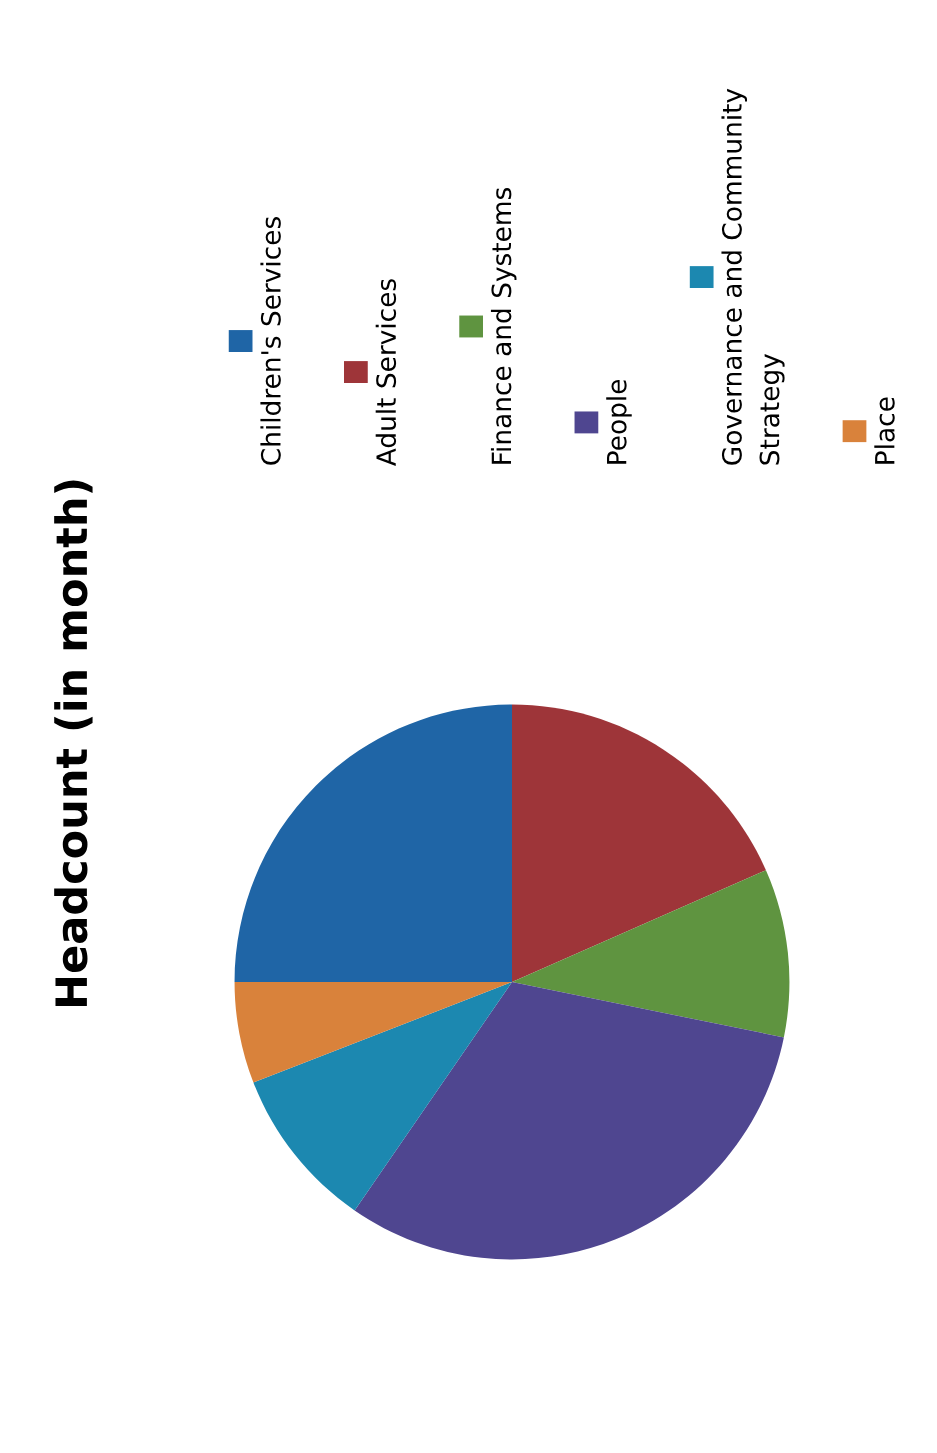 Image resolution: width=937 pixels, height=1453 pixels. I want to click on legend-label: Children's Services, so click(270, 341).